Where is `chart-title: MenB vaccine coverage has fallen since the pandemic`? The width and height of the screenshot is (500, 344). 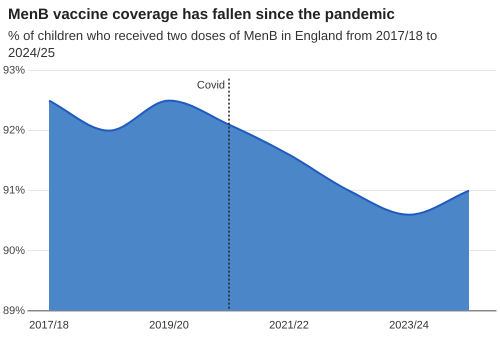 chart-title: MenB vaccine coverage has fallen since the pandemic is located at coordinates (201, 14).